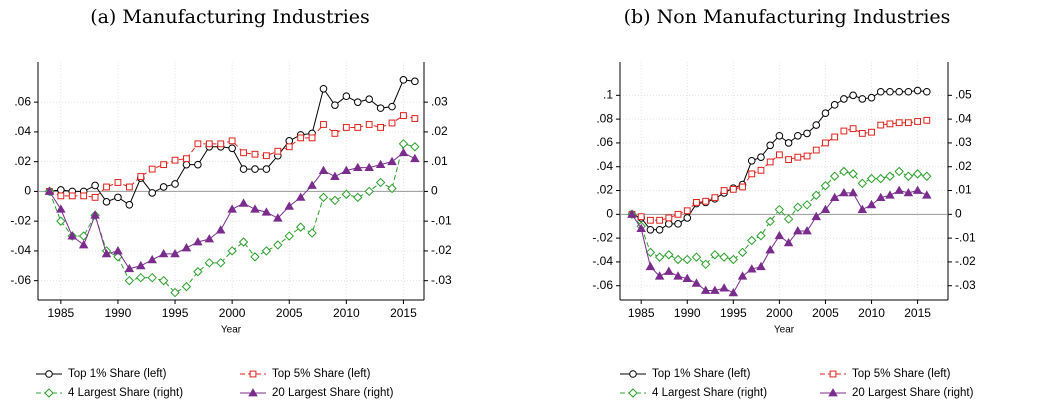 Image resolution: width=1058 pixels, height=409 pixels. What do you see at coordinates (321, 374) in the screenshot?
I see `legend-label: Top 5% Share (left)` at bounding box center [321, 374].